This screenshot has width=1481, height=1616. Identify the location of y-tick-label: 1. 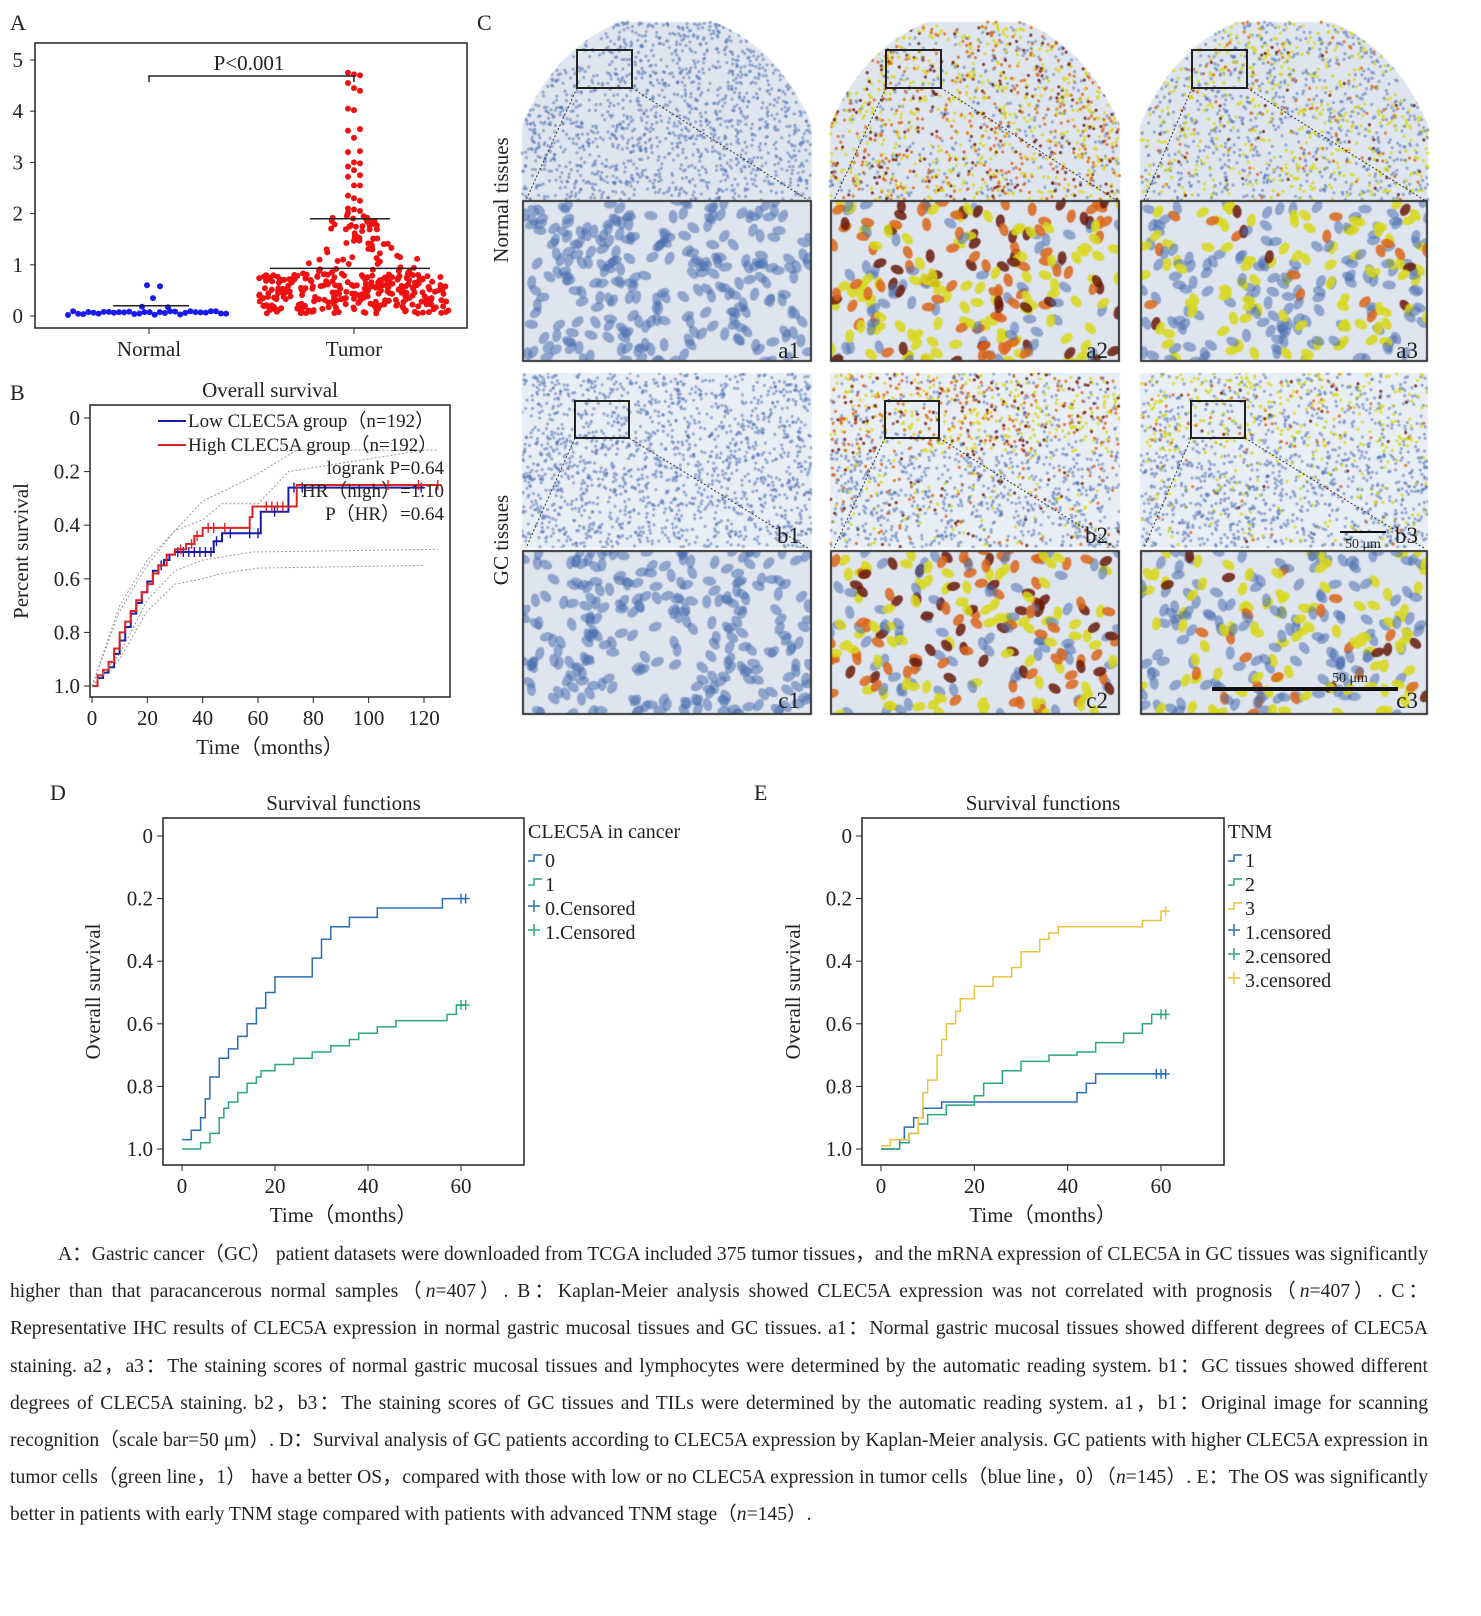
(18, 265).